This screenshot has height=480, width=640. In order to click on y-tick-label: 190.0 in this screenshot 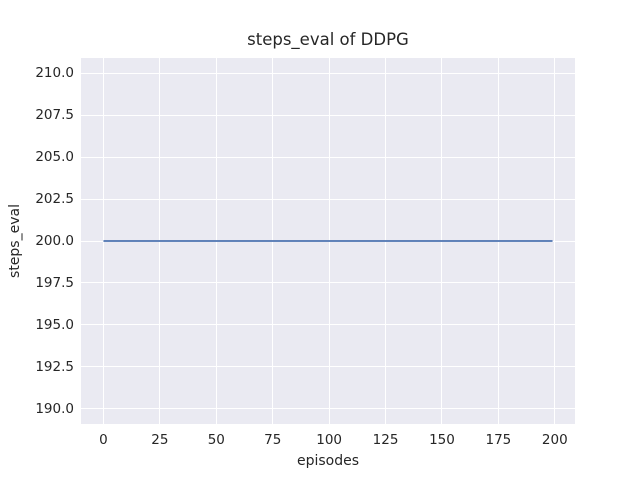, I will do `click(54, 408)`.